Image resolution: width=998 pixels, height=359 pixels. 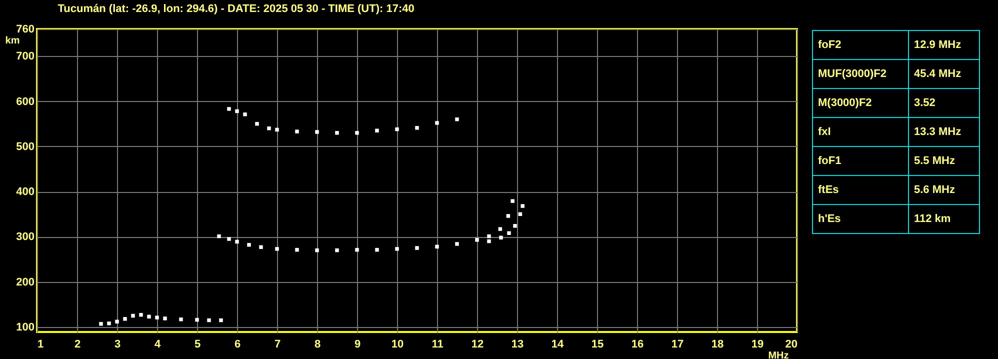 I want to click on x-tick-label: 11, so click(x=438, y=344).